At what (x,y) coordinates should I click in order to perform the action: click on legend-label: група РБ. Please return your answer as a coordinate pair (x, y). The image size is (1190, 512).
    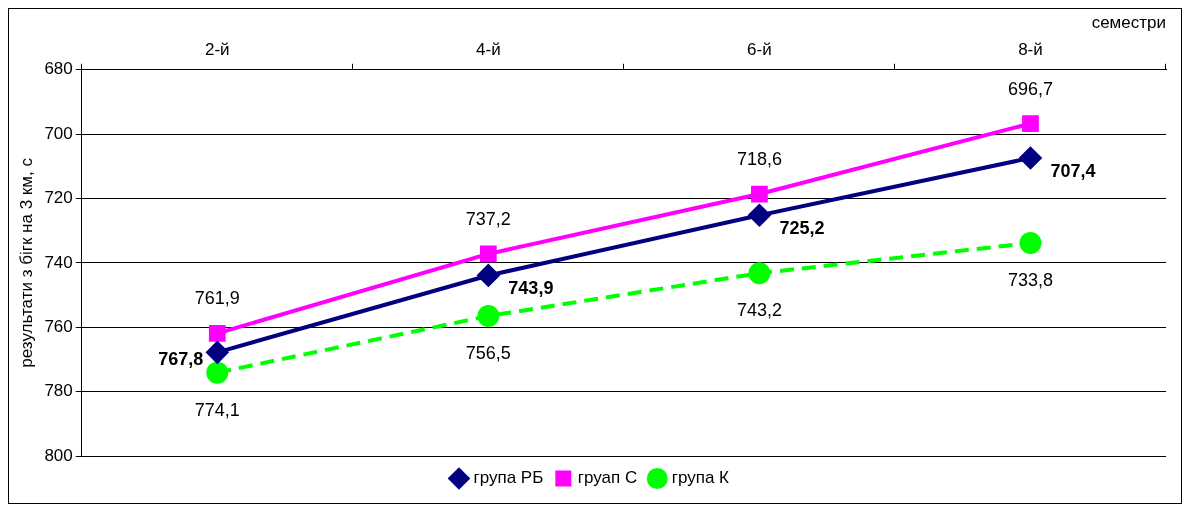
    Looking at the image, I should click on (508, 478).